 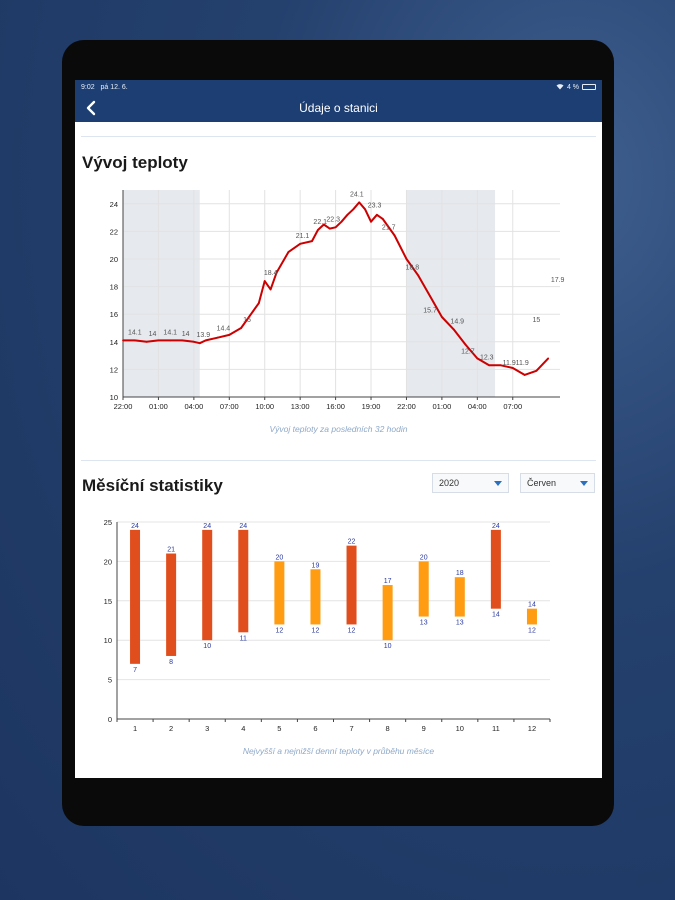 What do you see at coordinates (338, 108) in the screenshot?
I see `page-title: Údaje o stanici` at bounding box center [338, 108].